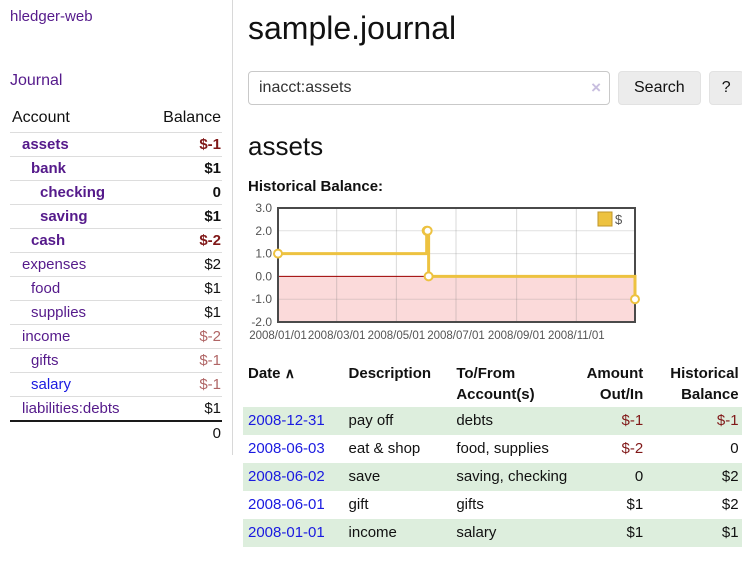 This screenshot has height=582, width=742. I want to click on account-link-food: food, so click(46, 288).